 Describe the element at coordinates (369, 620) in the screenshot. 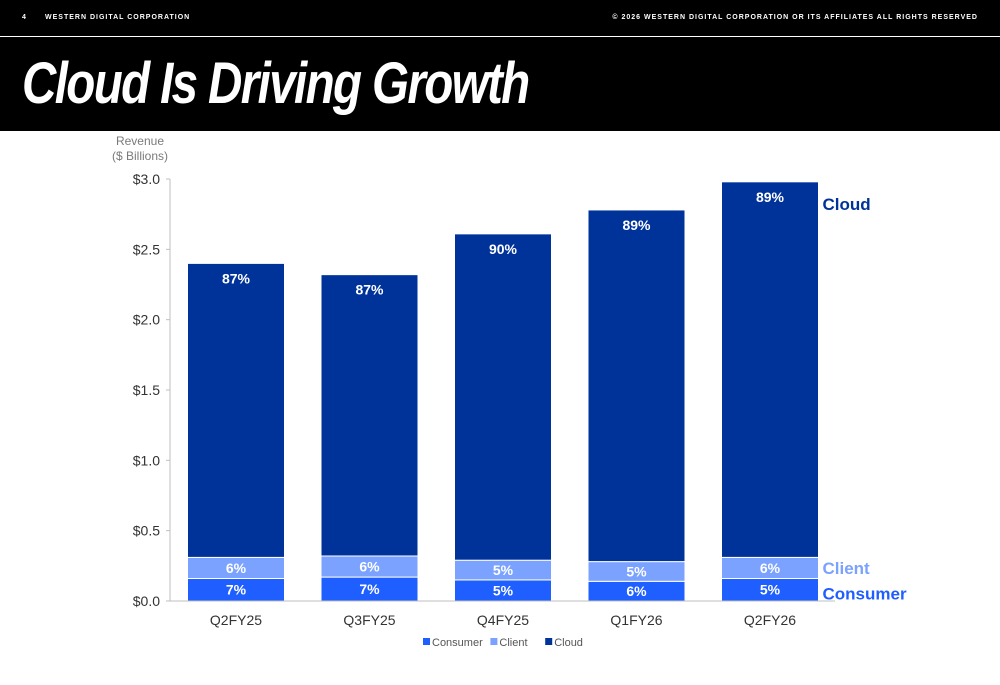

I see `x-tick-label: Q3FY25` at that location.